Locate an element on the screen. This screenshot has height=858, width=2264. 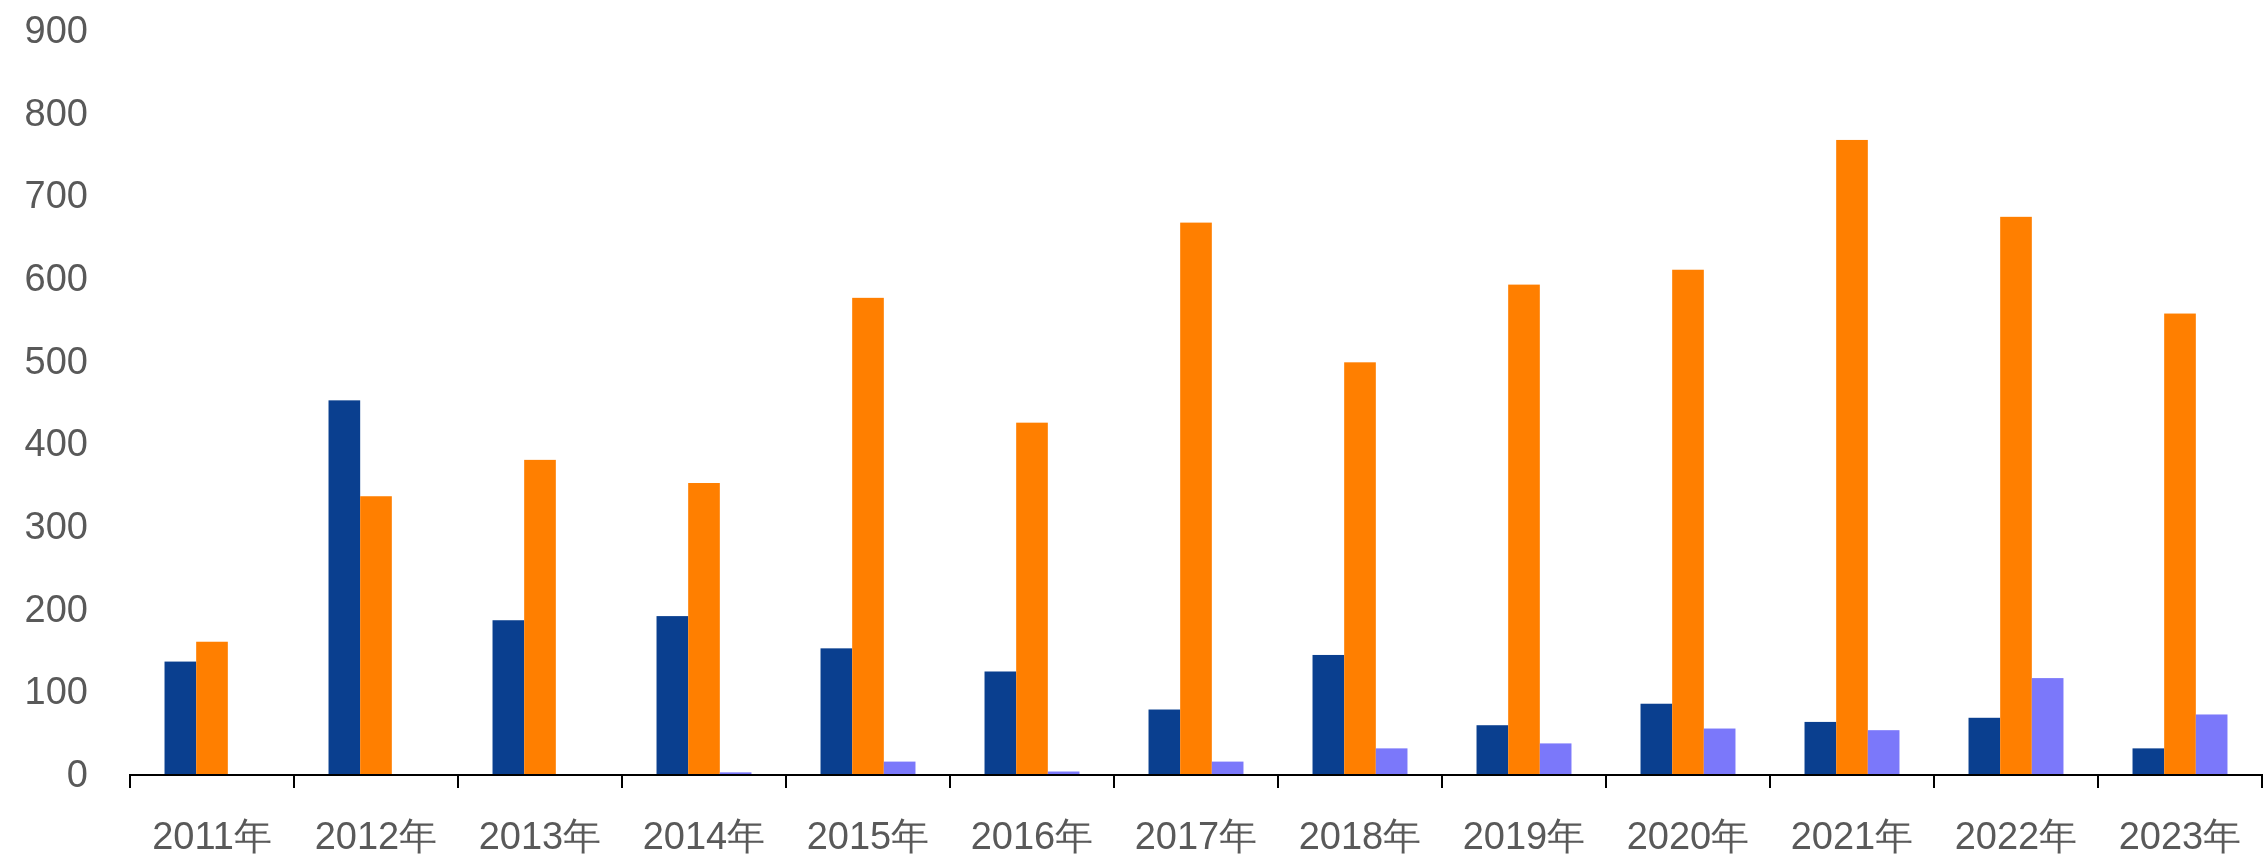
y-tick-label: 600 is located at coordinates (56, 278).